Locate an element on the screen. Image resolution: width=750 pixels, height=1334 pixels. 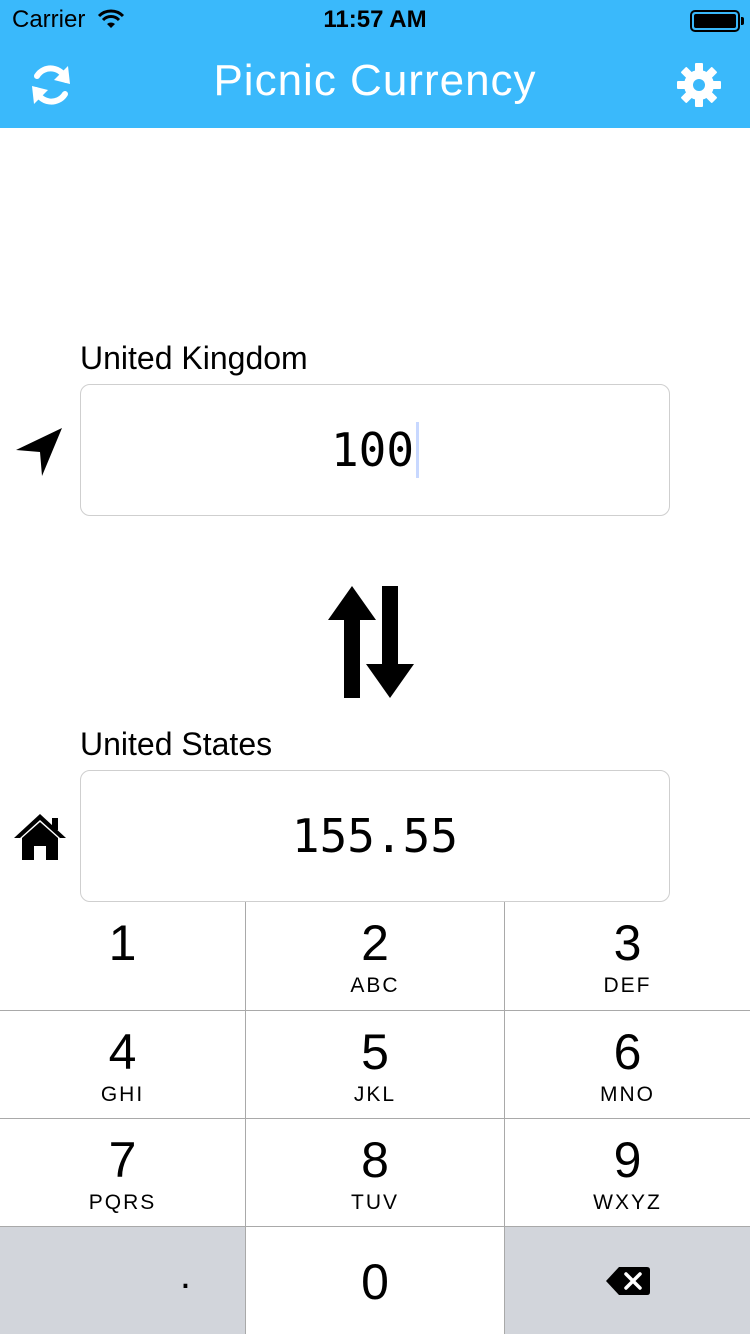
key-9: 9 WXYZ is located at coordinates (627, 1172).